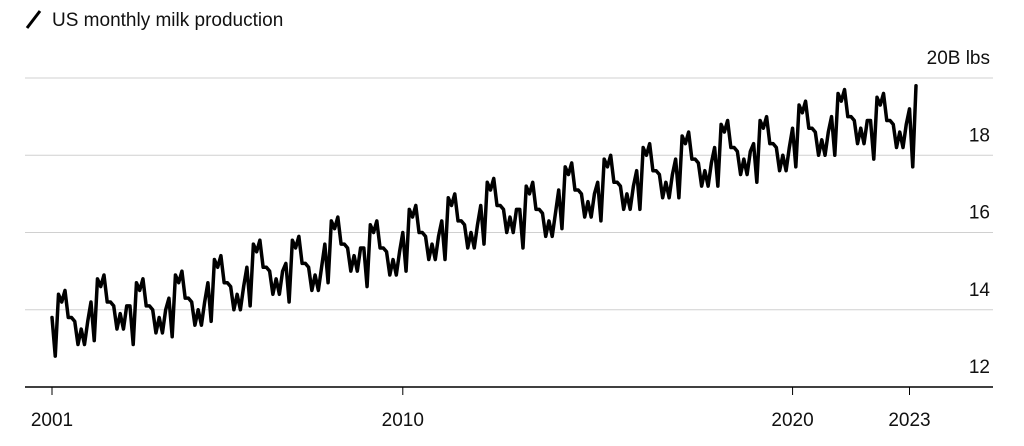 The height and width of the screenshot is (446, 1024). What do you see at coordinates (792, 420) in the screenshot?
I see `x-tick-label: 2020` at bounding box center [792, 420].